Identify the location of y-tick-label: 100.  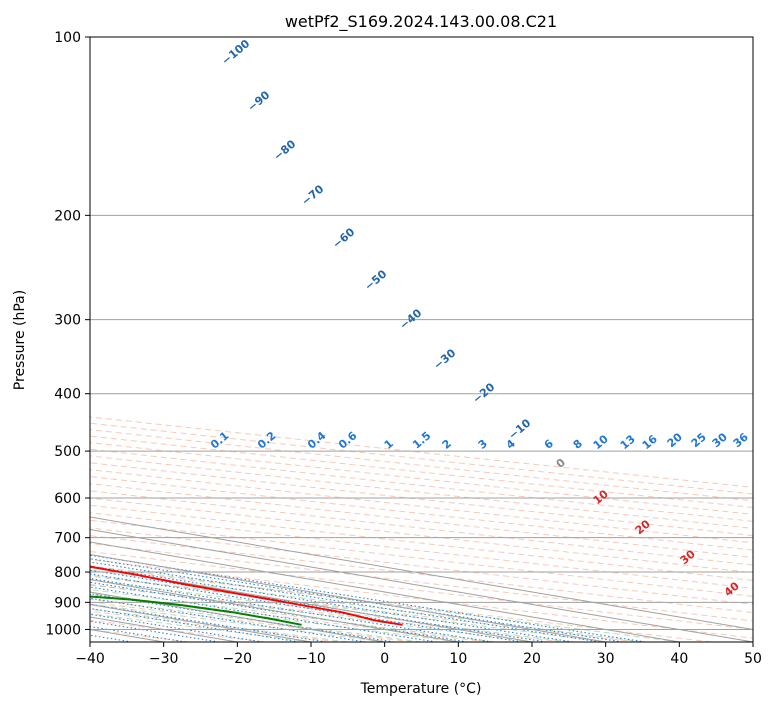
(67, 38).